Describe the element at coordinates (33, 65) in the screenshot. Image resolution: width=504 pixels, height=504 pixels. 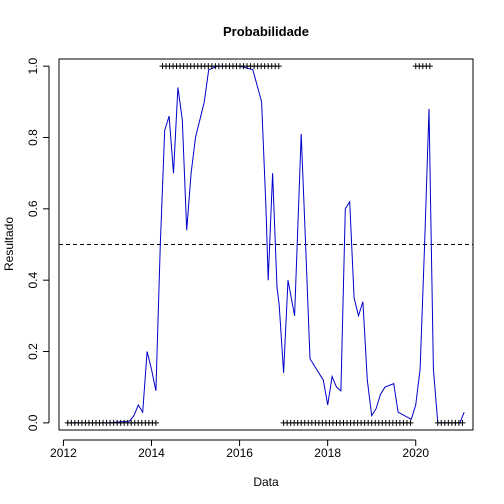
I see `y-tick-label: 1.0` at that location.